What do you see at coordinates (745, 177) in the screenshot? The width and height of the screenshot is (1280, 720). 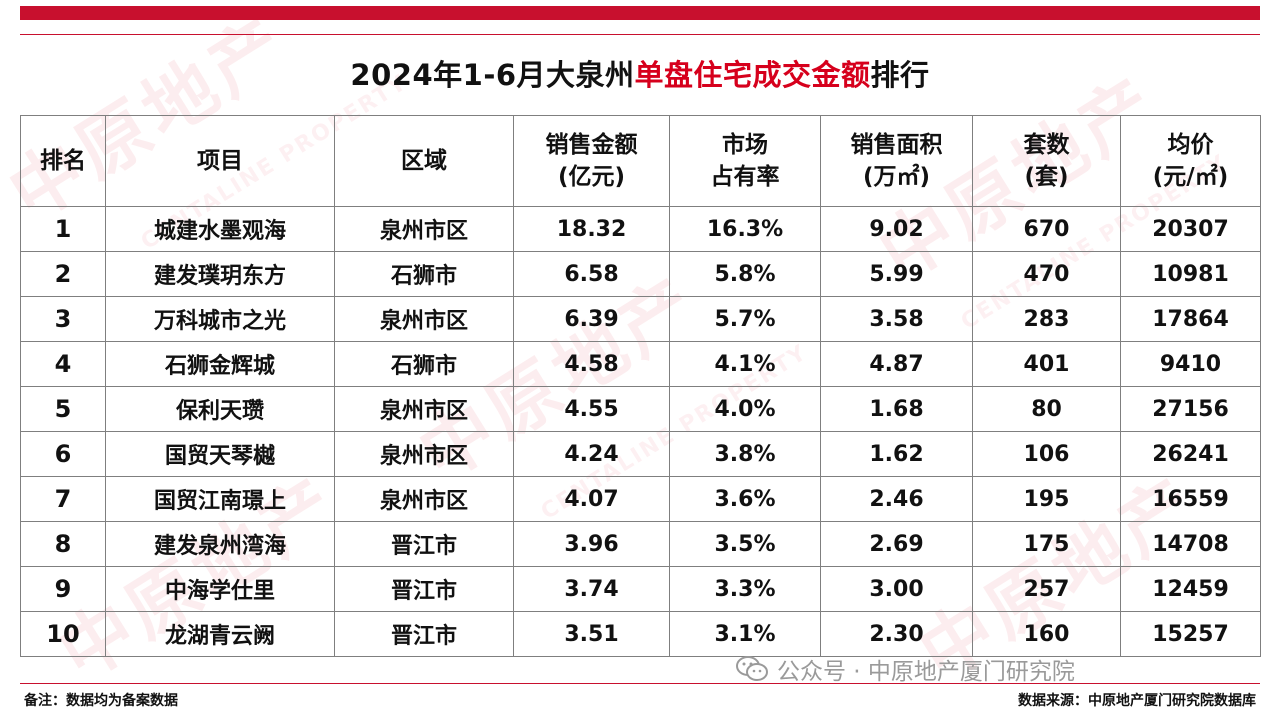 I see `column-header-unit: 占有率` at bounding box center [745, 177].